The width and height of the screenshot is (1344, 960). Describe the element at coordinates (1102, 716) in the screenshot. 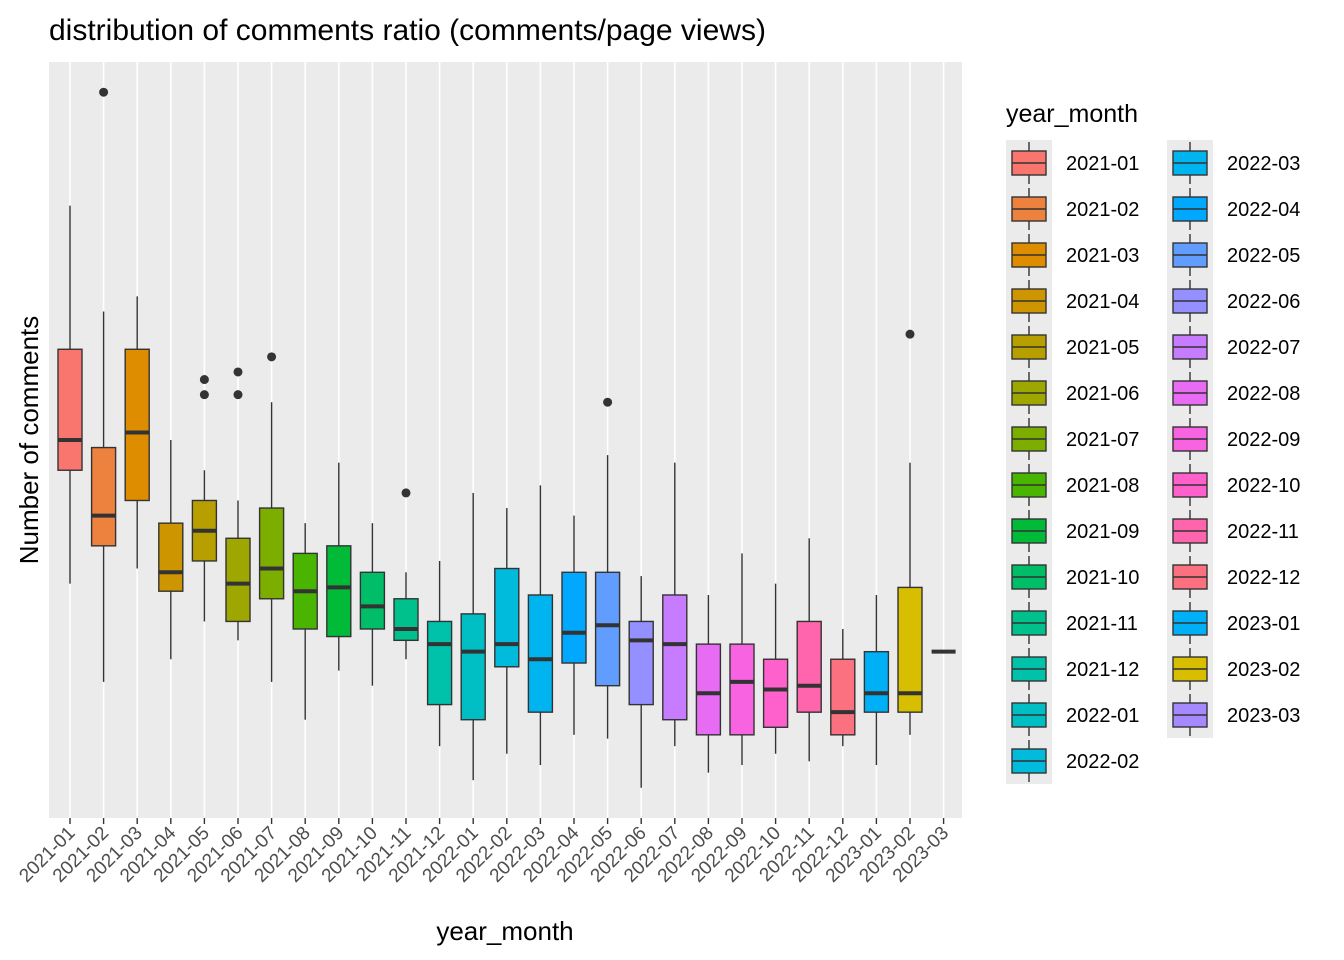

I see `legend-label: 2022-01` at that location.